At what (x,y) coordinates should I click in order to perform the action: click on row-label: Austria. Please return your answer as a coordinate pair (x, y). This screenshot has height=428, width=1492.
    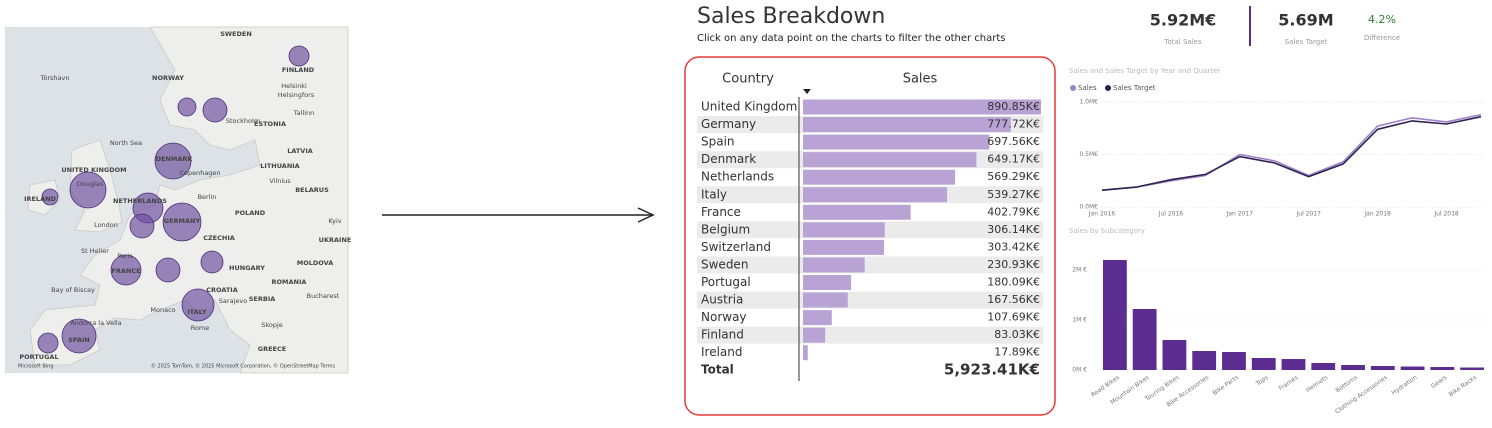
    Looking at the image, I should click on (722, 300).